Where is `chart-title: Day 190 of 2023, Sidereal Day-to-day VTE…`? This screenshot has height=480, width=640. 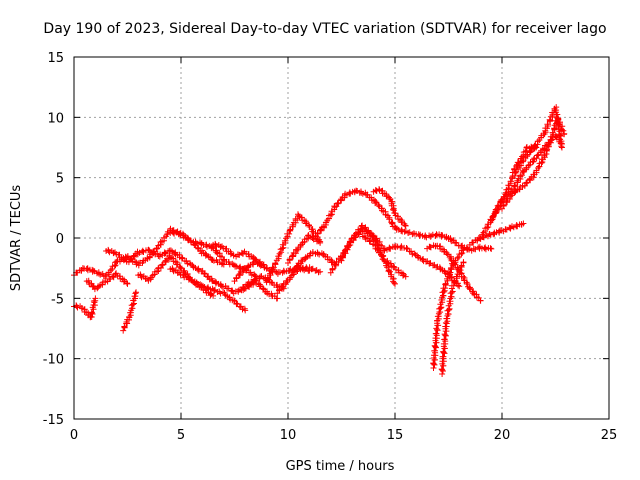
chart-title: Day 190 of 2023, Sidereal Day-to-day VTE… is located at coordinates (324, 29).